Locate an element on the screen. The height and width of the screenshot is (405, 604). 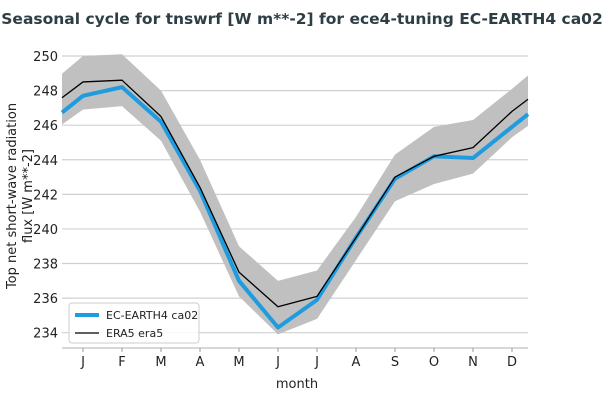
y-tick-label: 234 is located at coordinates (45, 334).